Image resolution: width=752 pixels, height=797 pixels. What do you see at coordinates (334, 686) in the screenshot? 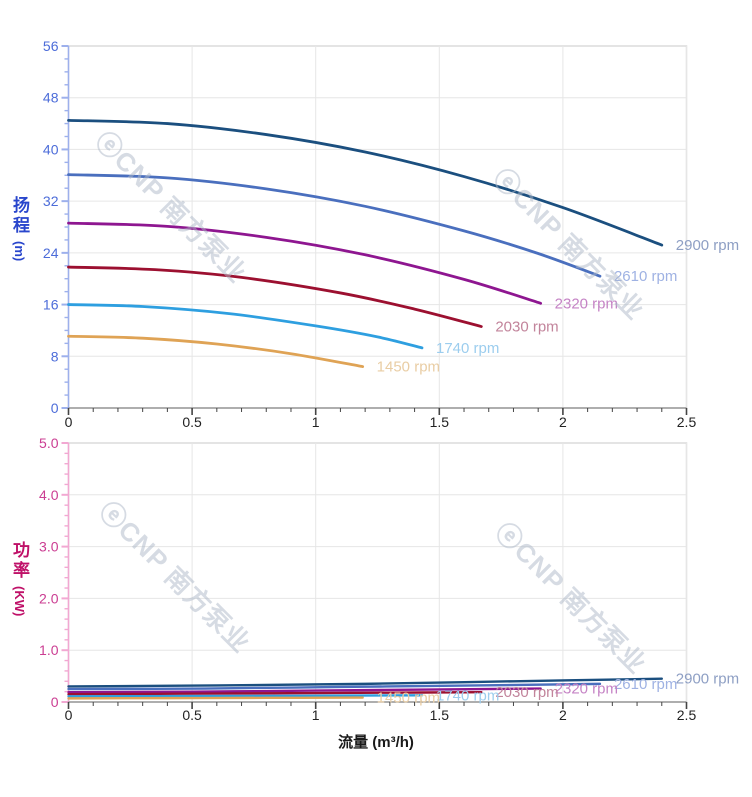
I see `power-curves-curve-2610-rpm` at bounding box center [334, 686].